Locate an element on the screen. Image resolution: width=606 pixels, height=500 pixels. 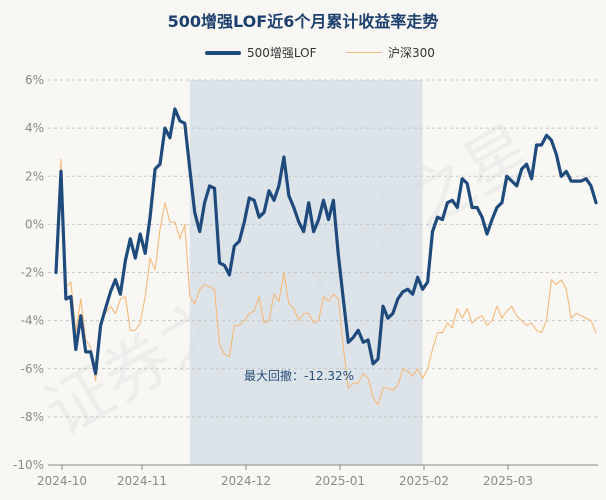
y-tick-label: -8% is located at coordinates (32, 417).